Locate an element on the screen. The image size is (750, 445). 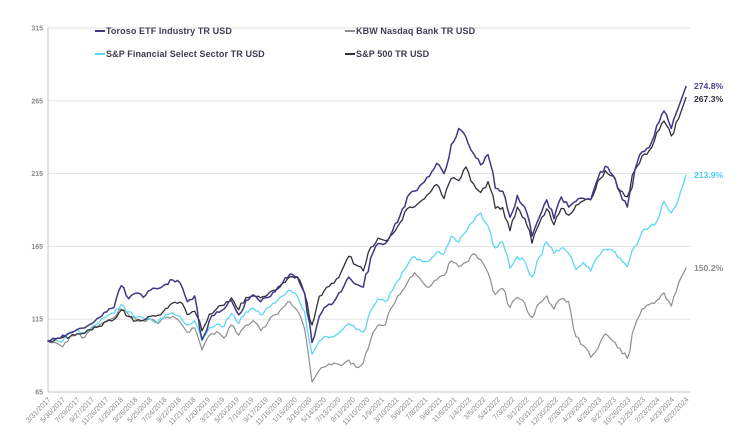
legend-item-s-p-500-tr-usd: S&P 500 TR USD is located at coordinates (410, 54).